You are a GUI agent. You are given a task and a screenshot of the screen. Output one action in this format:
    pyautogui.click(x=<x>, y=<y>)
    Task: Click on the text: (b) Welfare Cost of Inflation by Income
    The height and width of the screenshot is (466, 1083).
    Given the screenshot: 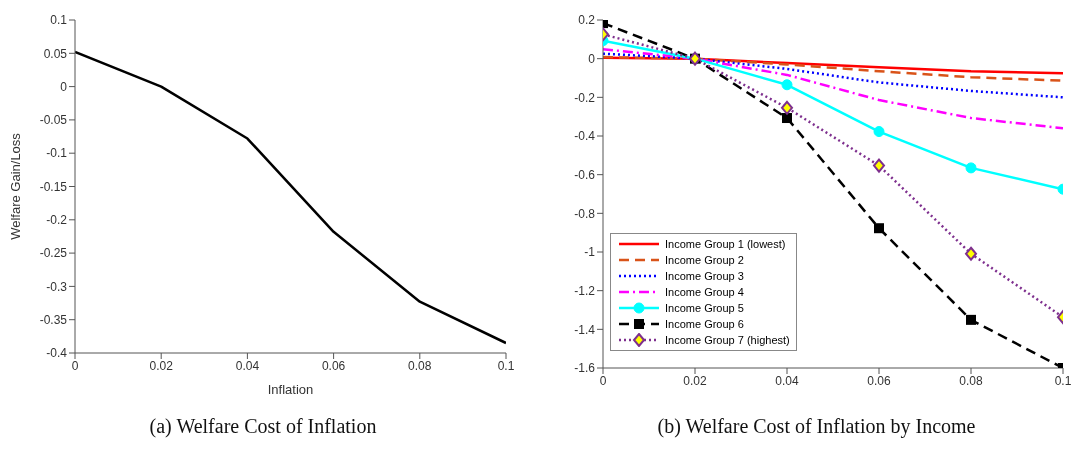 What is the action you would take?
    pyautogui.click(x=816, y=426)
    